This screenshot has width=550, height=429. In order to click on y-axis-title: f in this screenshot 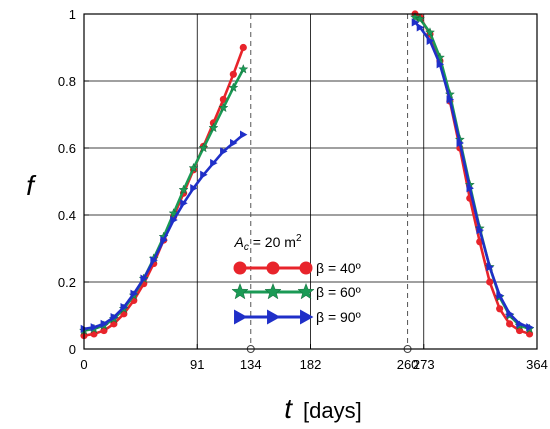, I will do `click(31, 185)`.